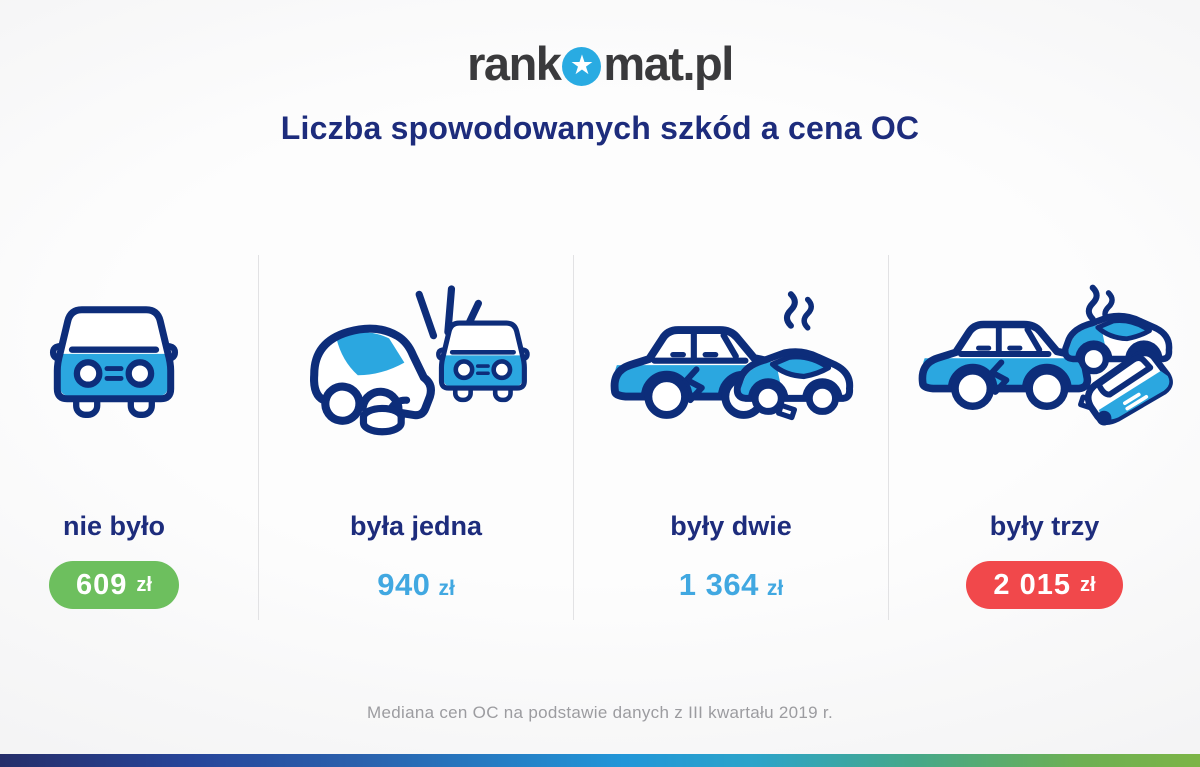 The height and width of the screenshot is (767, 1200). What do you see at coordinates (600, 128) in the screenshot?
I see `page-title: Liczba spowodowanych szkód a cena OC` at bounding box center [600, 128].